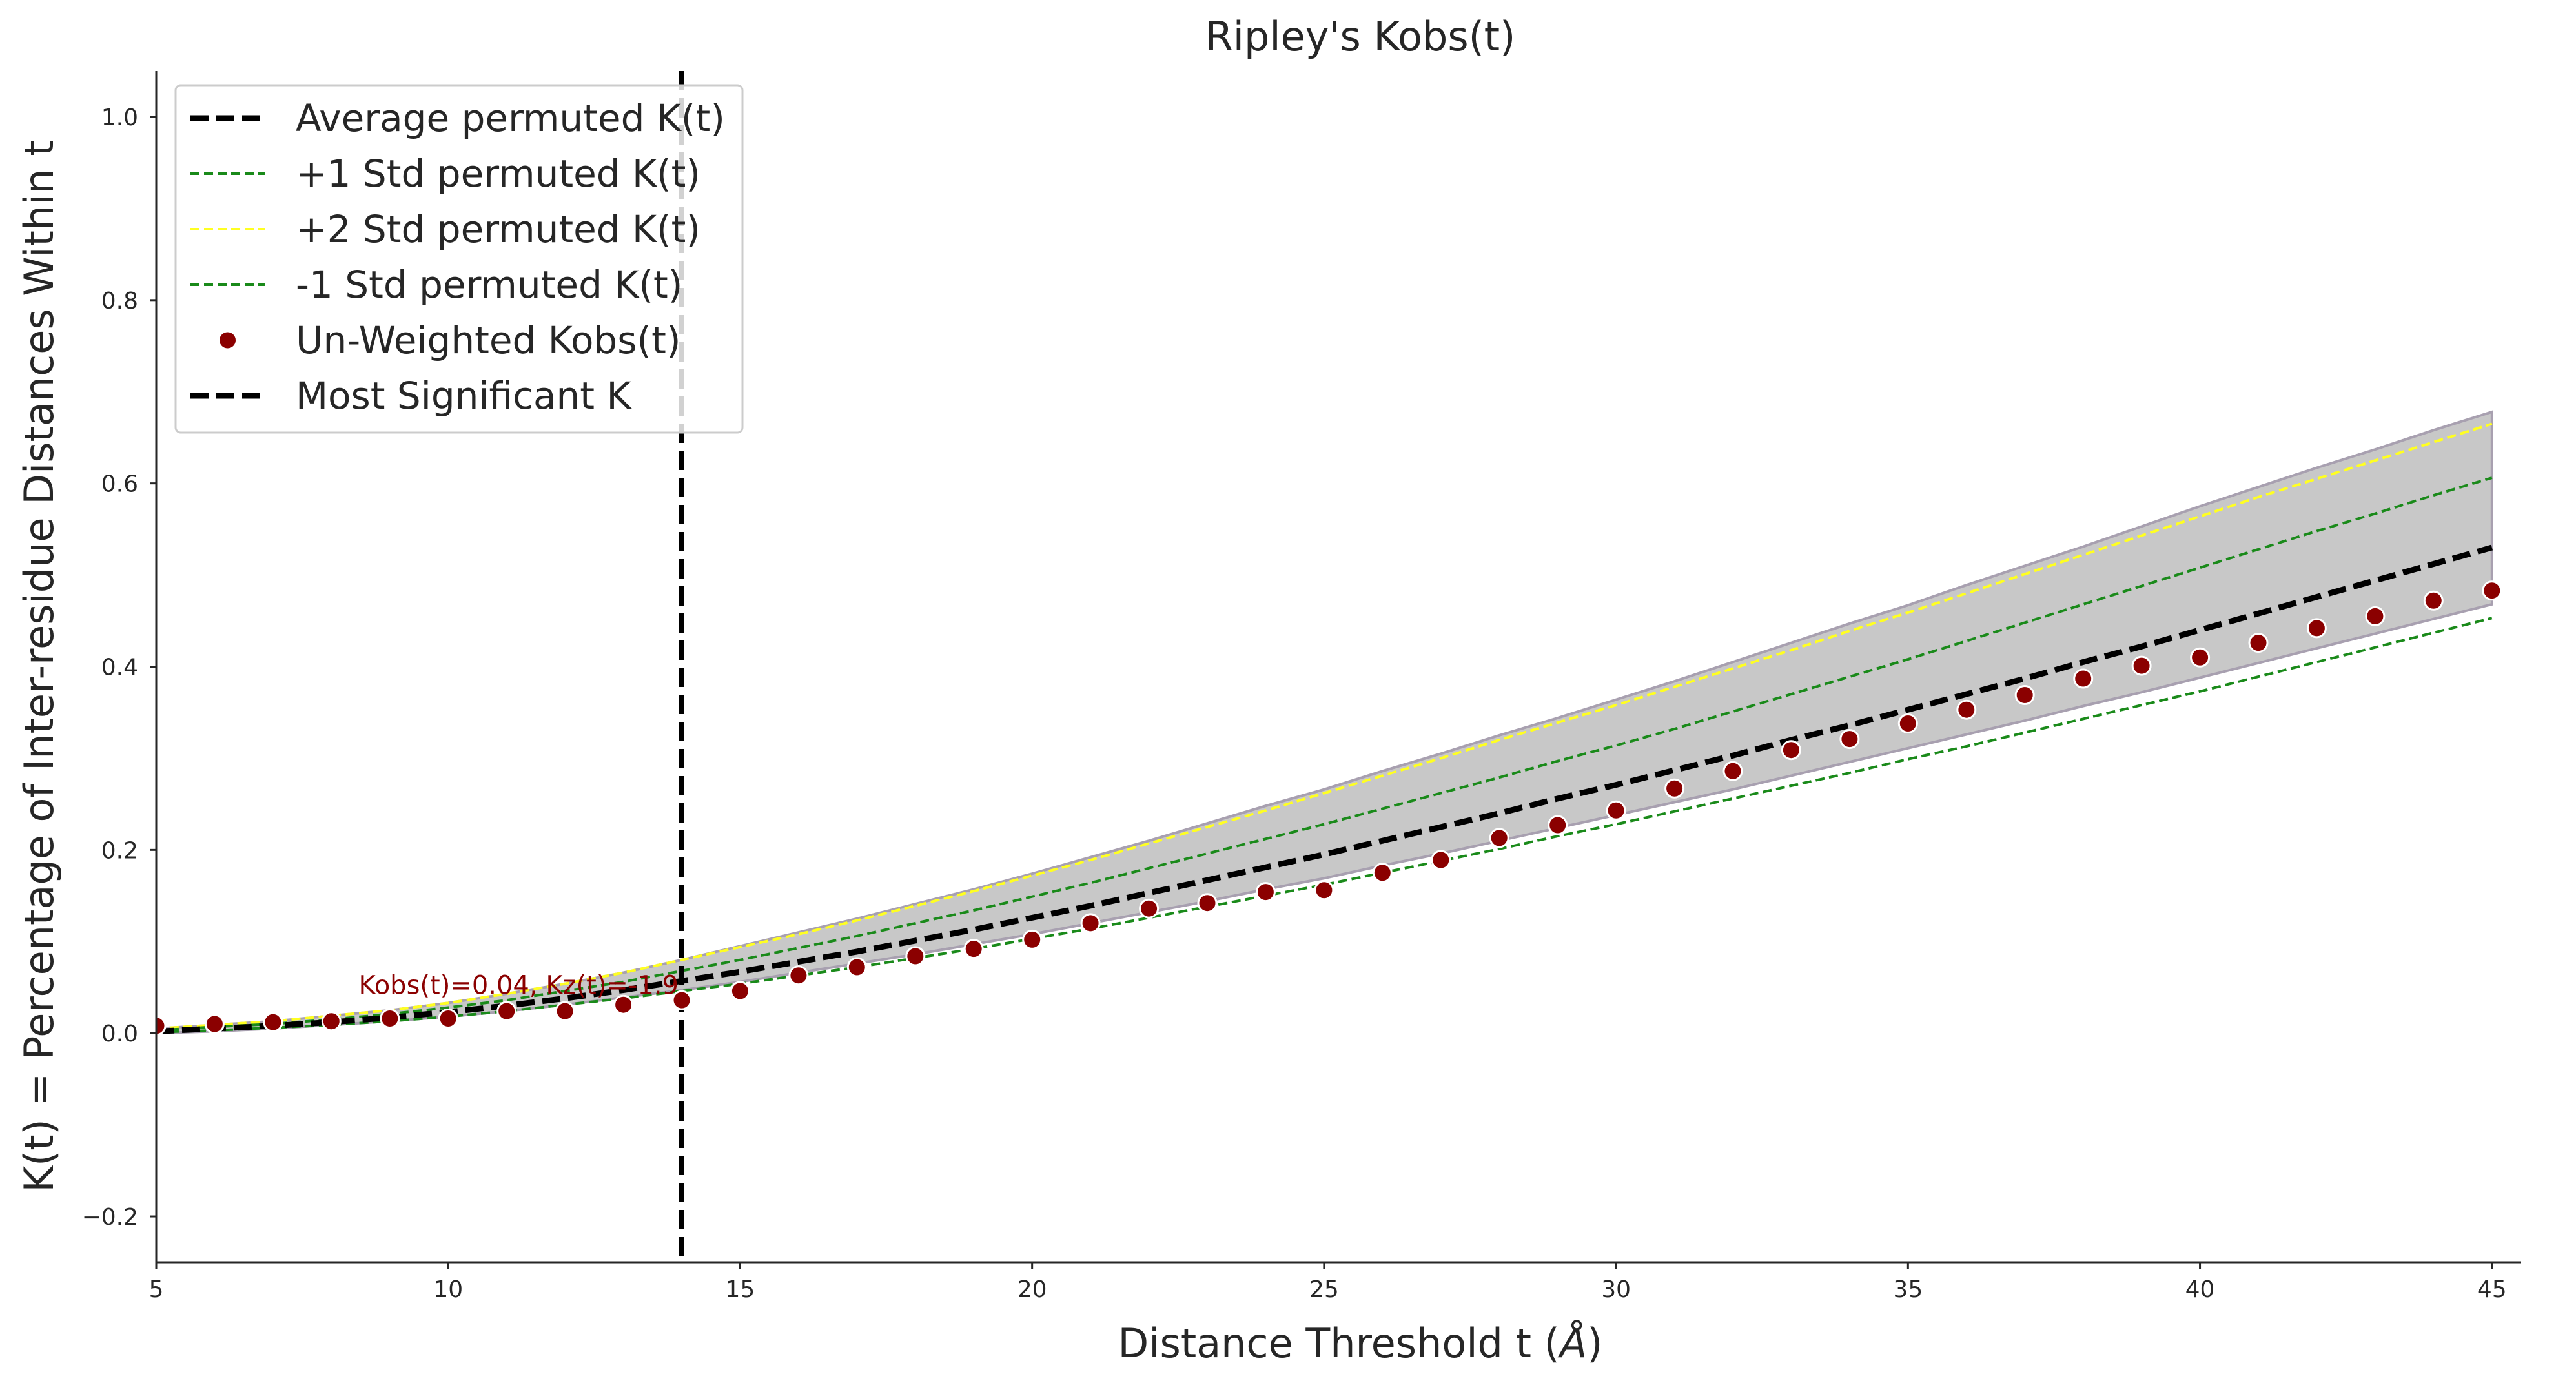 The height and width of the screenshot is (1383, 2576). Describe the element at coordinates (498, 229) in the screenshot. I see `legend-label: +2 Std permuted K(t)` at that location.